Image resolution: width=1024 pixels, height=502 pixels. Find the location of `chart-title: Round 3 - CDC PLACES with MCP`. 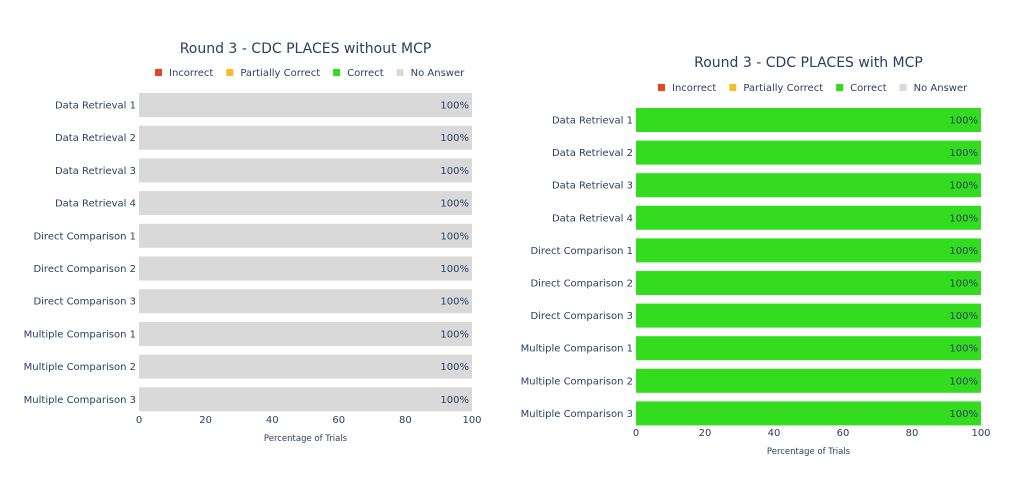

chart-title: Round 3 - CDC PLACES with MCP is located at coordinates (808, 63).